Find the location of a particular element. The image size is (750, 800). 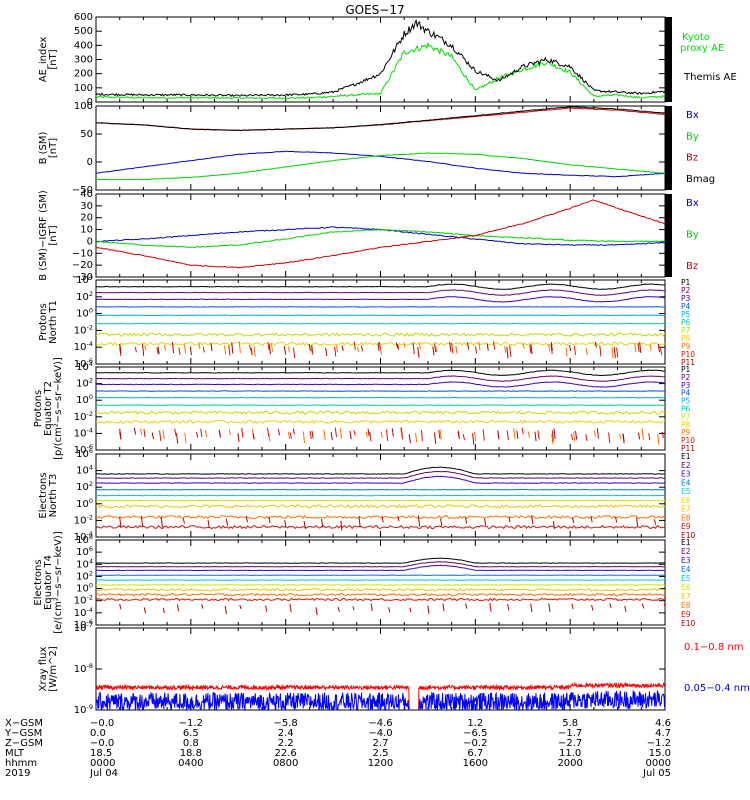

x-tick-value: 2.5 is located at coordinates (381, 753).